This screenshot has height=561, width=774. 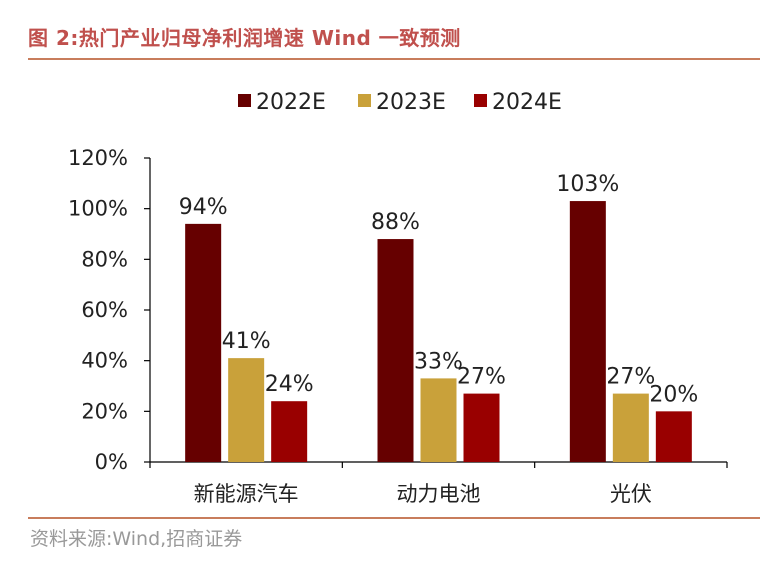 What do you see at coordinates (630, 377) in the screenshot?
I see `data-label-2023E-光伏: 27%` at bounding box center [630, 377].